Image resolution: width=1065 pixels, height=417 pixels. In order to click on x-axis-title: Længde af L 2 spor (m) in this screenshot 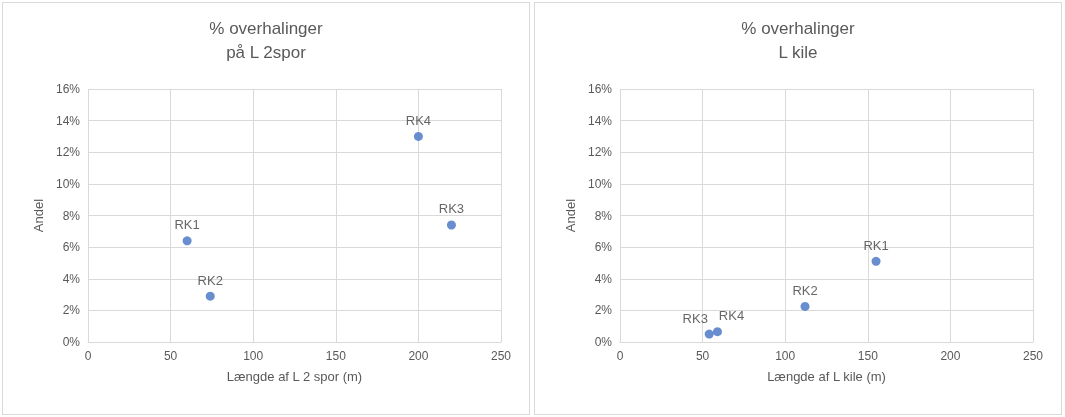, I will do `click(294, 376)`.